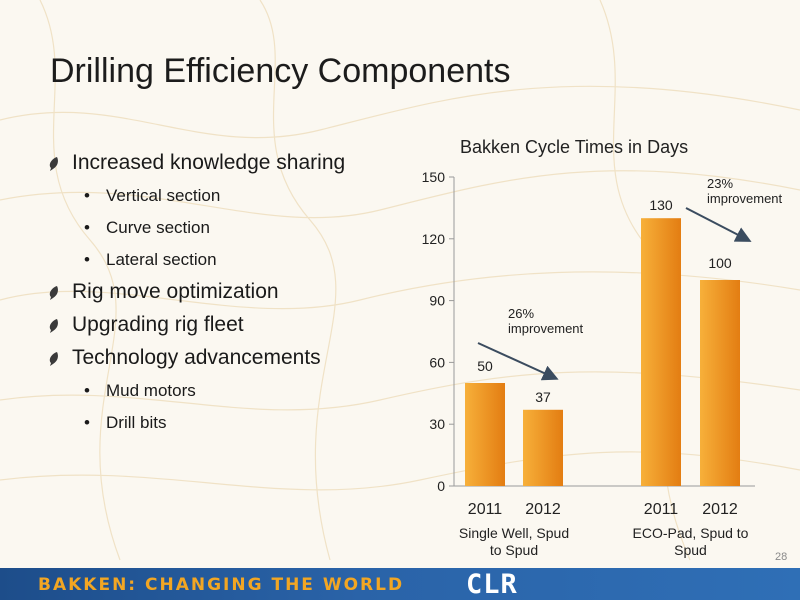  Describe the element at coordinates (441, 486) in the screenshot. I see `y-tick-label: 0` at that location.